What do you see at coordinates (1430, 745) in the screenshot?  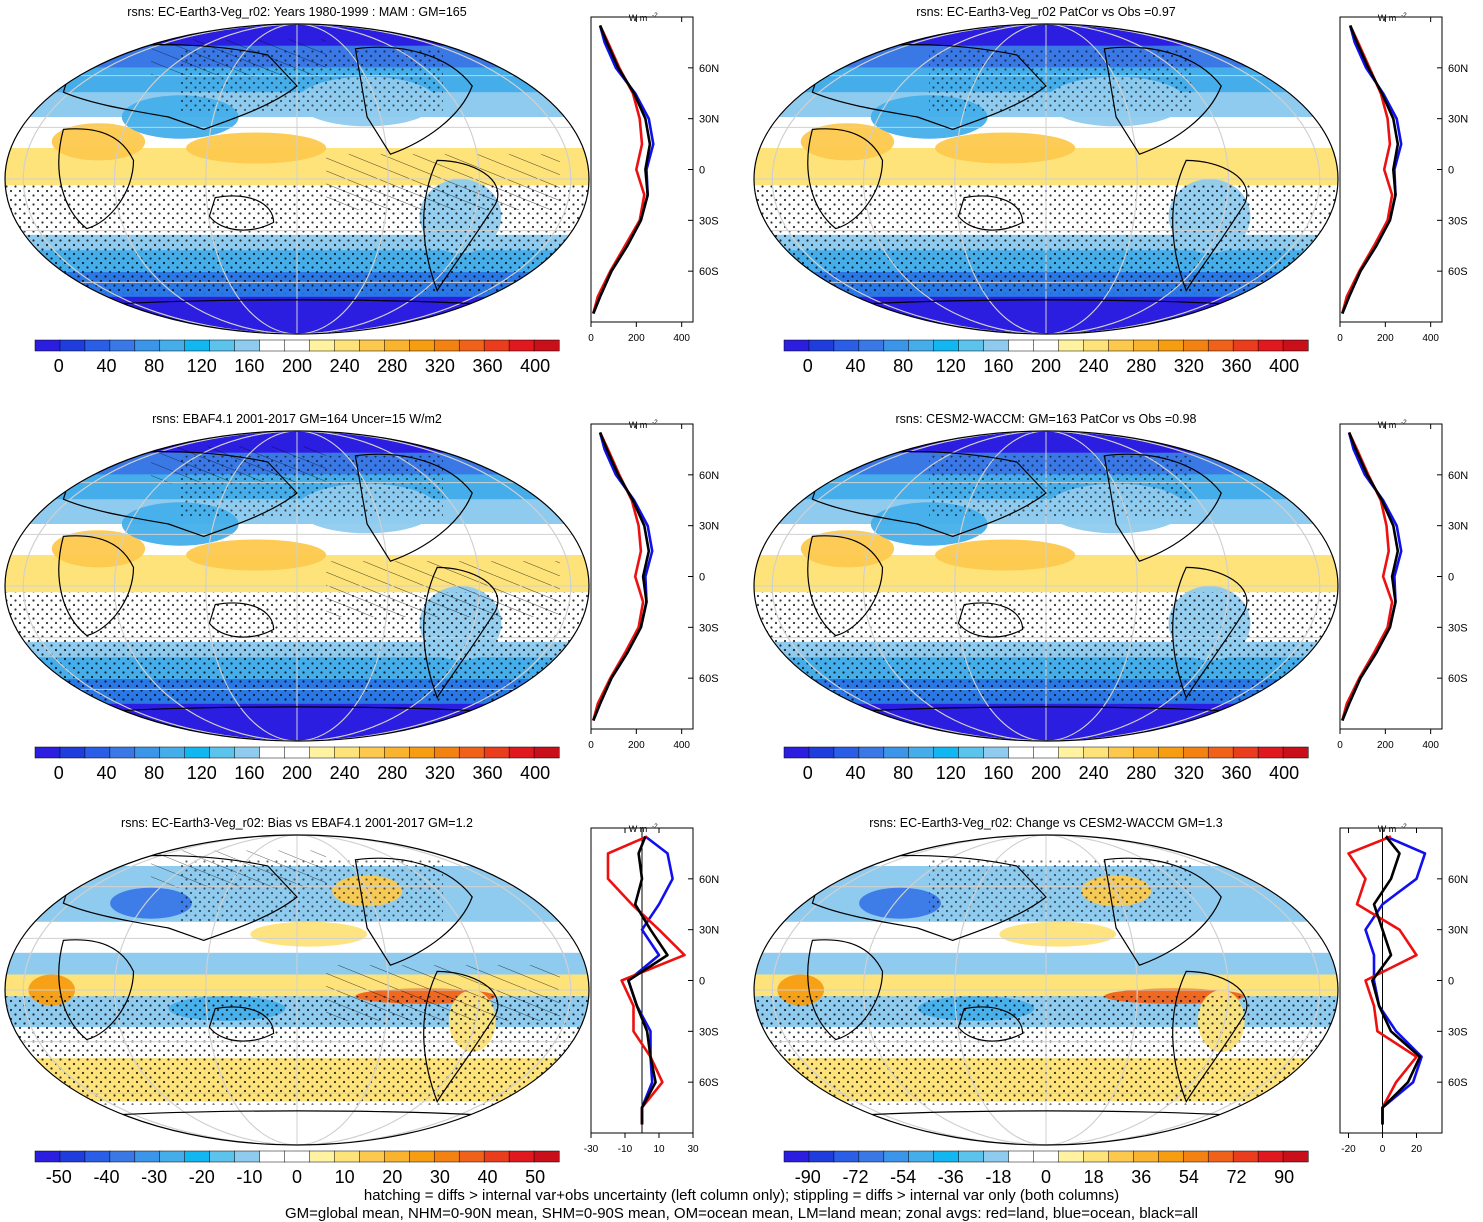 I see `profile-x-tick-label: 400` at bounding box center [1430, 745].